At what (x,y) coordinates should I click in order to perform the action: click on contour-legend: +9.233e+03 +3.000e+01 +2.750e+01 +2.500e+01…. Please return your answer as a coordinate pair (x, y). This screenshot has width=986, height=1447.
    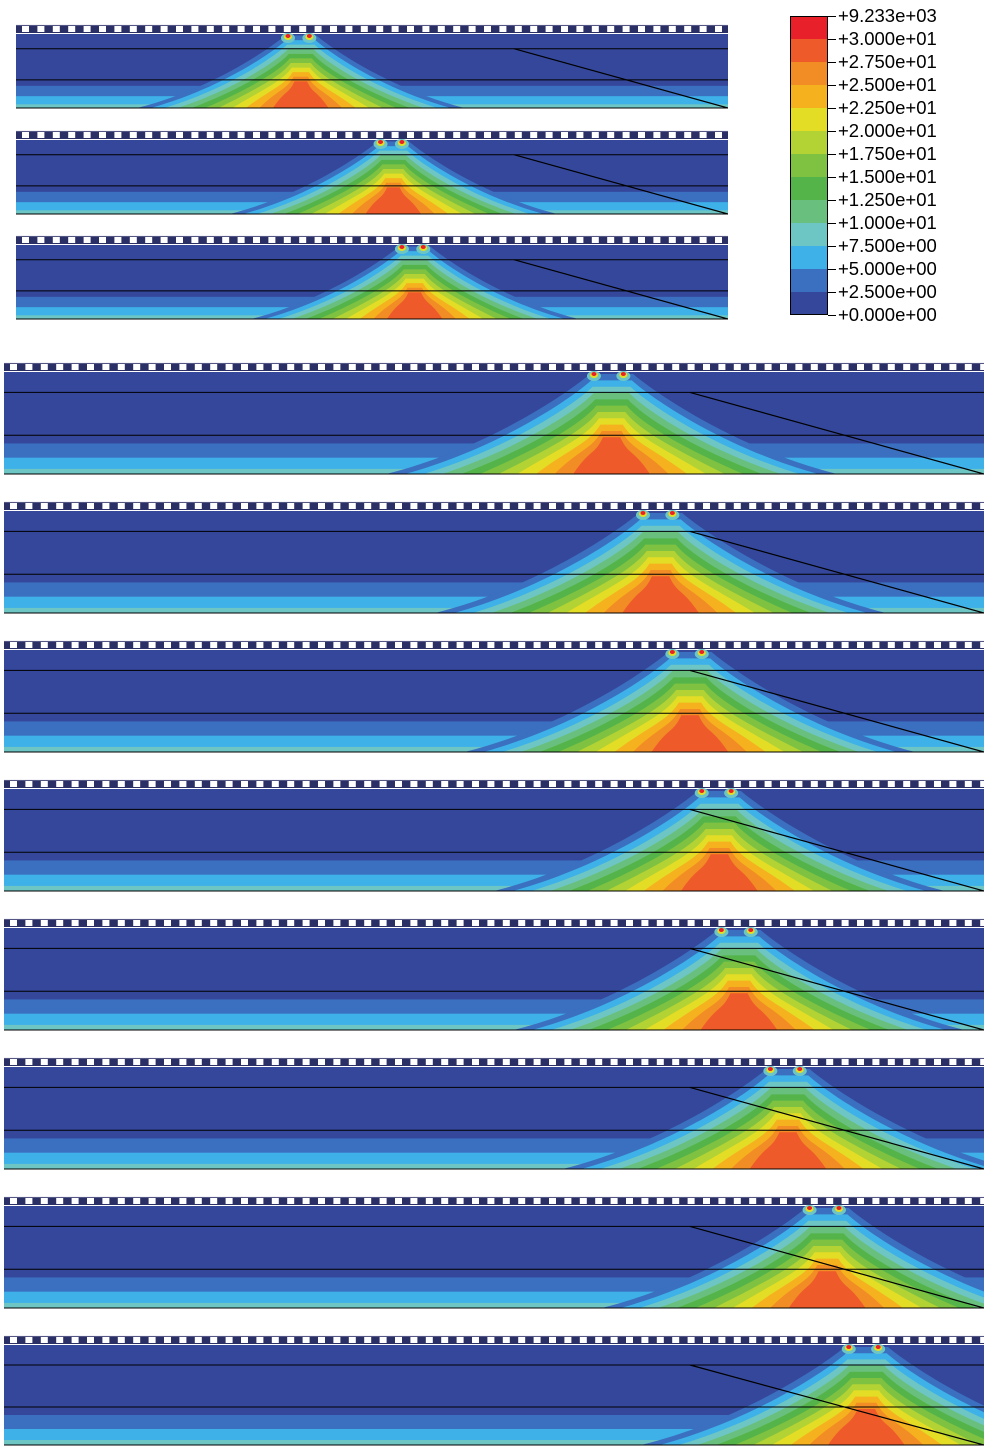
    Looking at the image, I should click on (886, 165).